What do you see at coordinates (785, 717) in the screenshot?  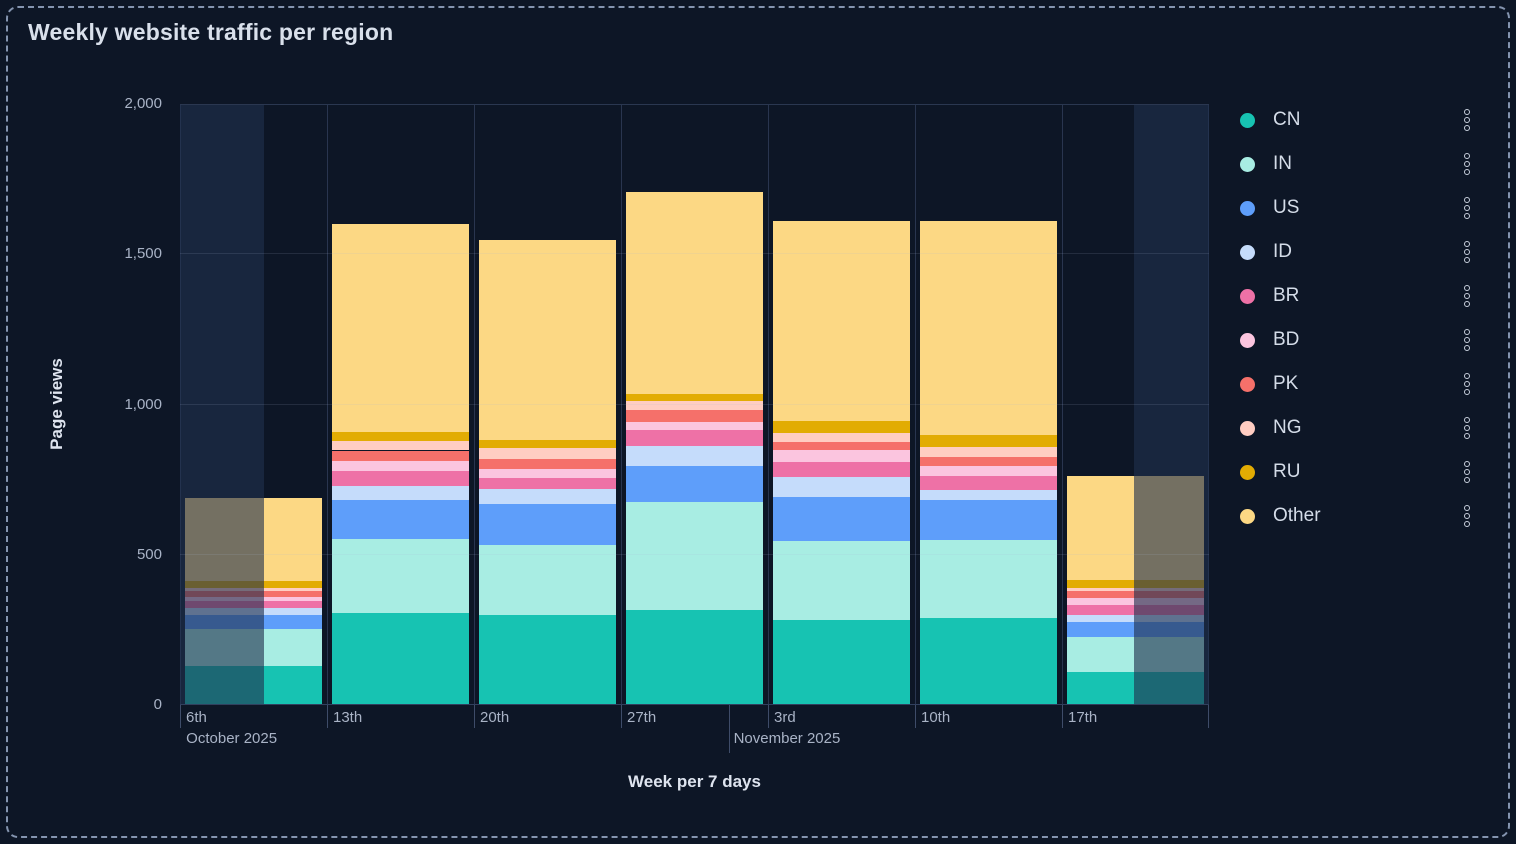 I see `x-tick-label: 3rd` at bounding box center [785, 717].